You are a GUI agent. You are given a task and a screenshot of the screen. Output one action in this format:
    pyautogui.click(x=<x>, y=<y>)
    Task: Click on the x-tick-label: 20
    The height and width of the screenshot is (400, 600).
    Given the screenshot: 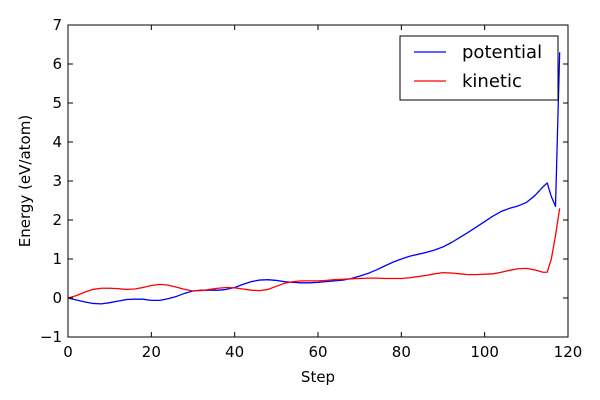 What is the action you would take?
    pyautogui.click(x=151, y=352)
    